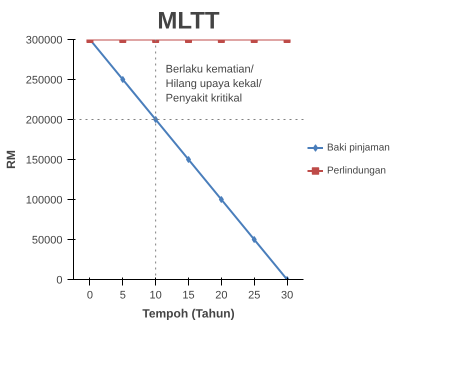  I want to click on x-tick-label: 10, so click(156, 296).